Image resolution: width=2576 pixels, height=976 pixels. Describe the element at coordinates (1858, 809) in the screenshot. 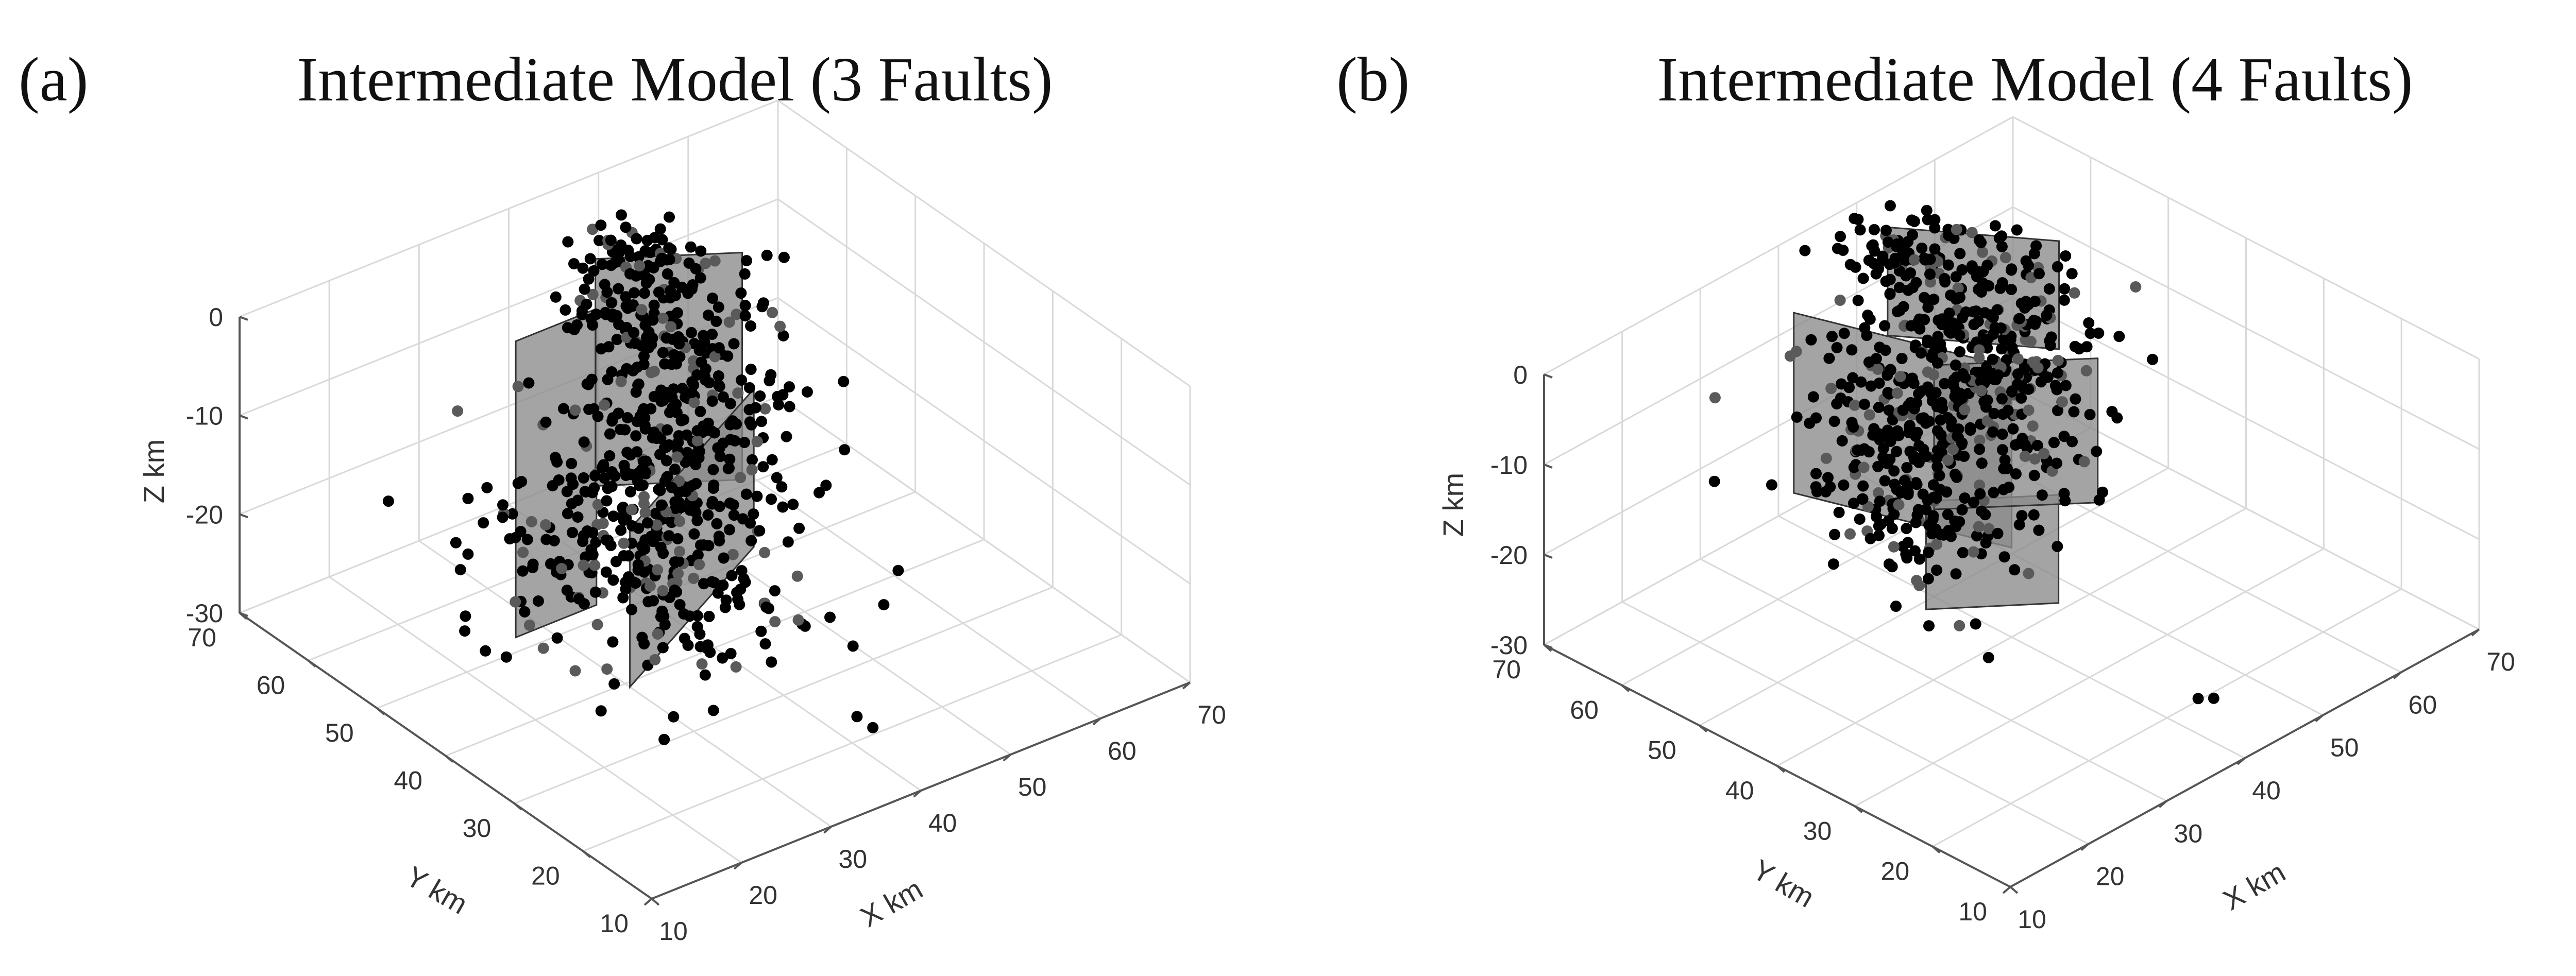

I see `y-tick-mark` at that location.